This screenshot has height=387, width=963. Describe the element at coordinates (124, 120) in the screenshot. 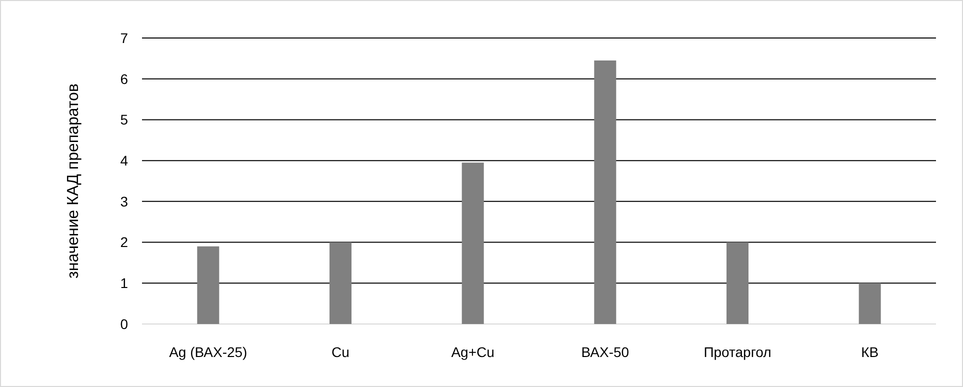

I see `y-tick-label: 5` at that location.